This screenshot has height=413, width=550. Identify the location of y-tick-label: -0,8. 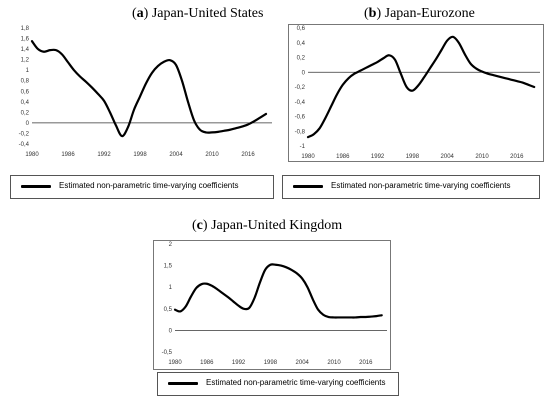
(300, 132).